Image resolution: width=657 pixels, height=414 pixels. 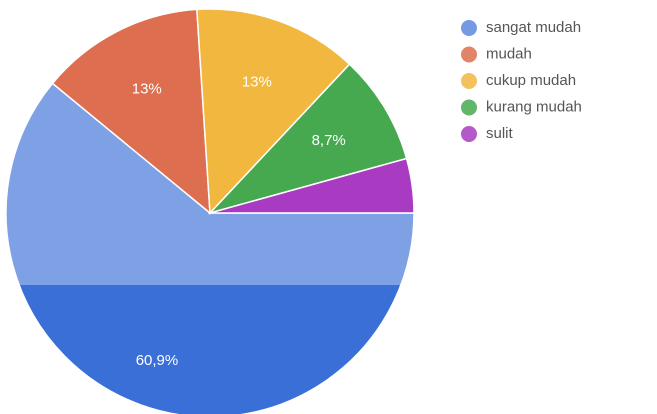 What do you see at coordinates (500, 133) in the screenshot?
I see `legend-label: sulit` at bounding box center [500, 133].